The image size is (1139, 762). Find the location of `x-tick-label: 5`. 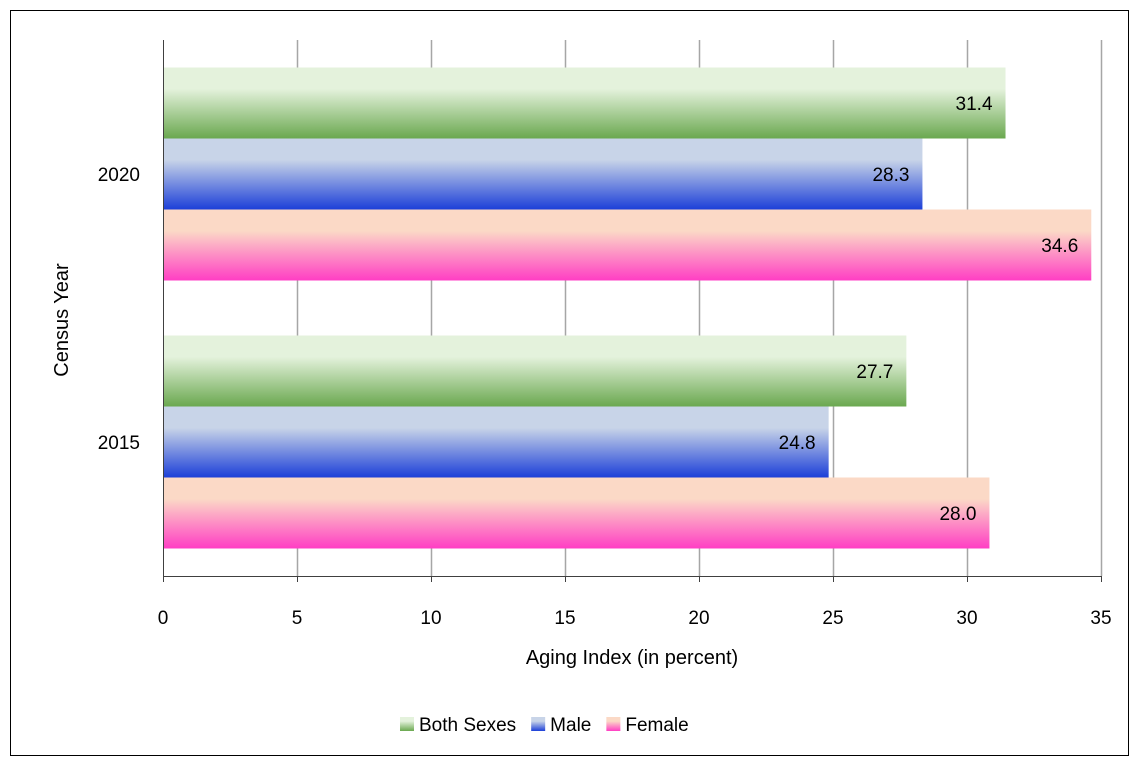

x-tick-label: 5 is located at coordinates (297, 618).